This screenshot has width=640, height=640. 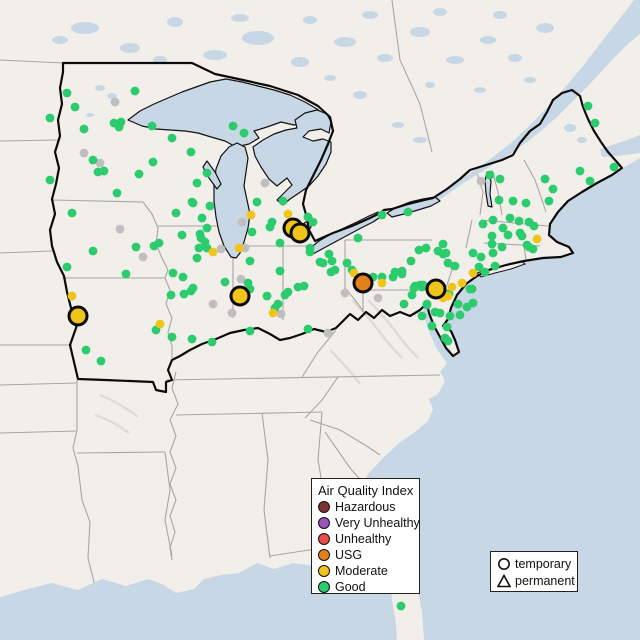 I want to click on aqi-legend-title: Air Quality Index, so click(x=366, y=490).